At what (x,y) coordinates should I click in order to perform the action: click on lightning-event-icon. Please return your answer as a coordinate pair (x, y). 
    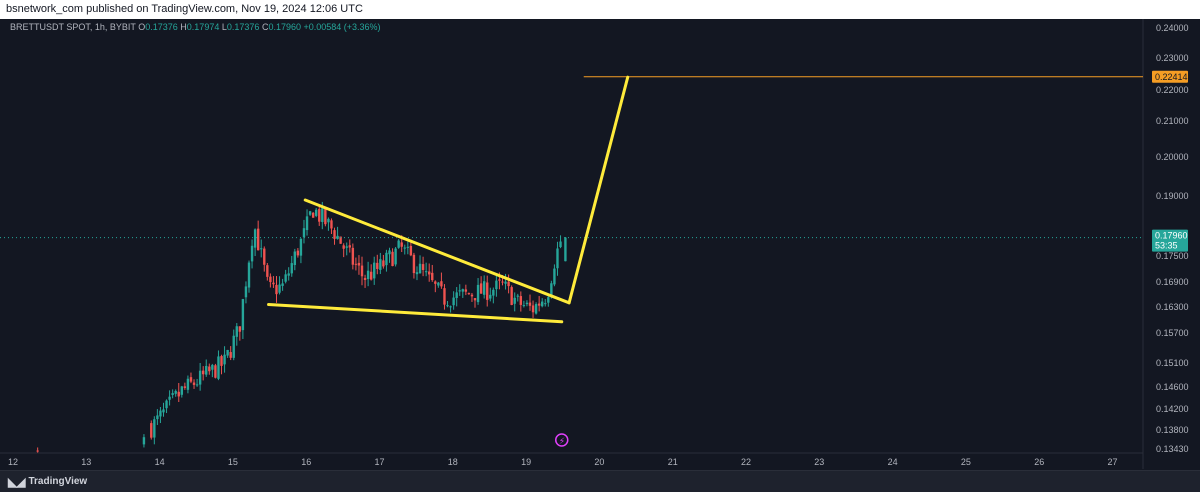
    Looking at the image, I should click on (562, 440).